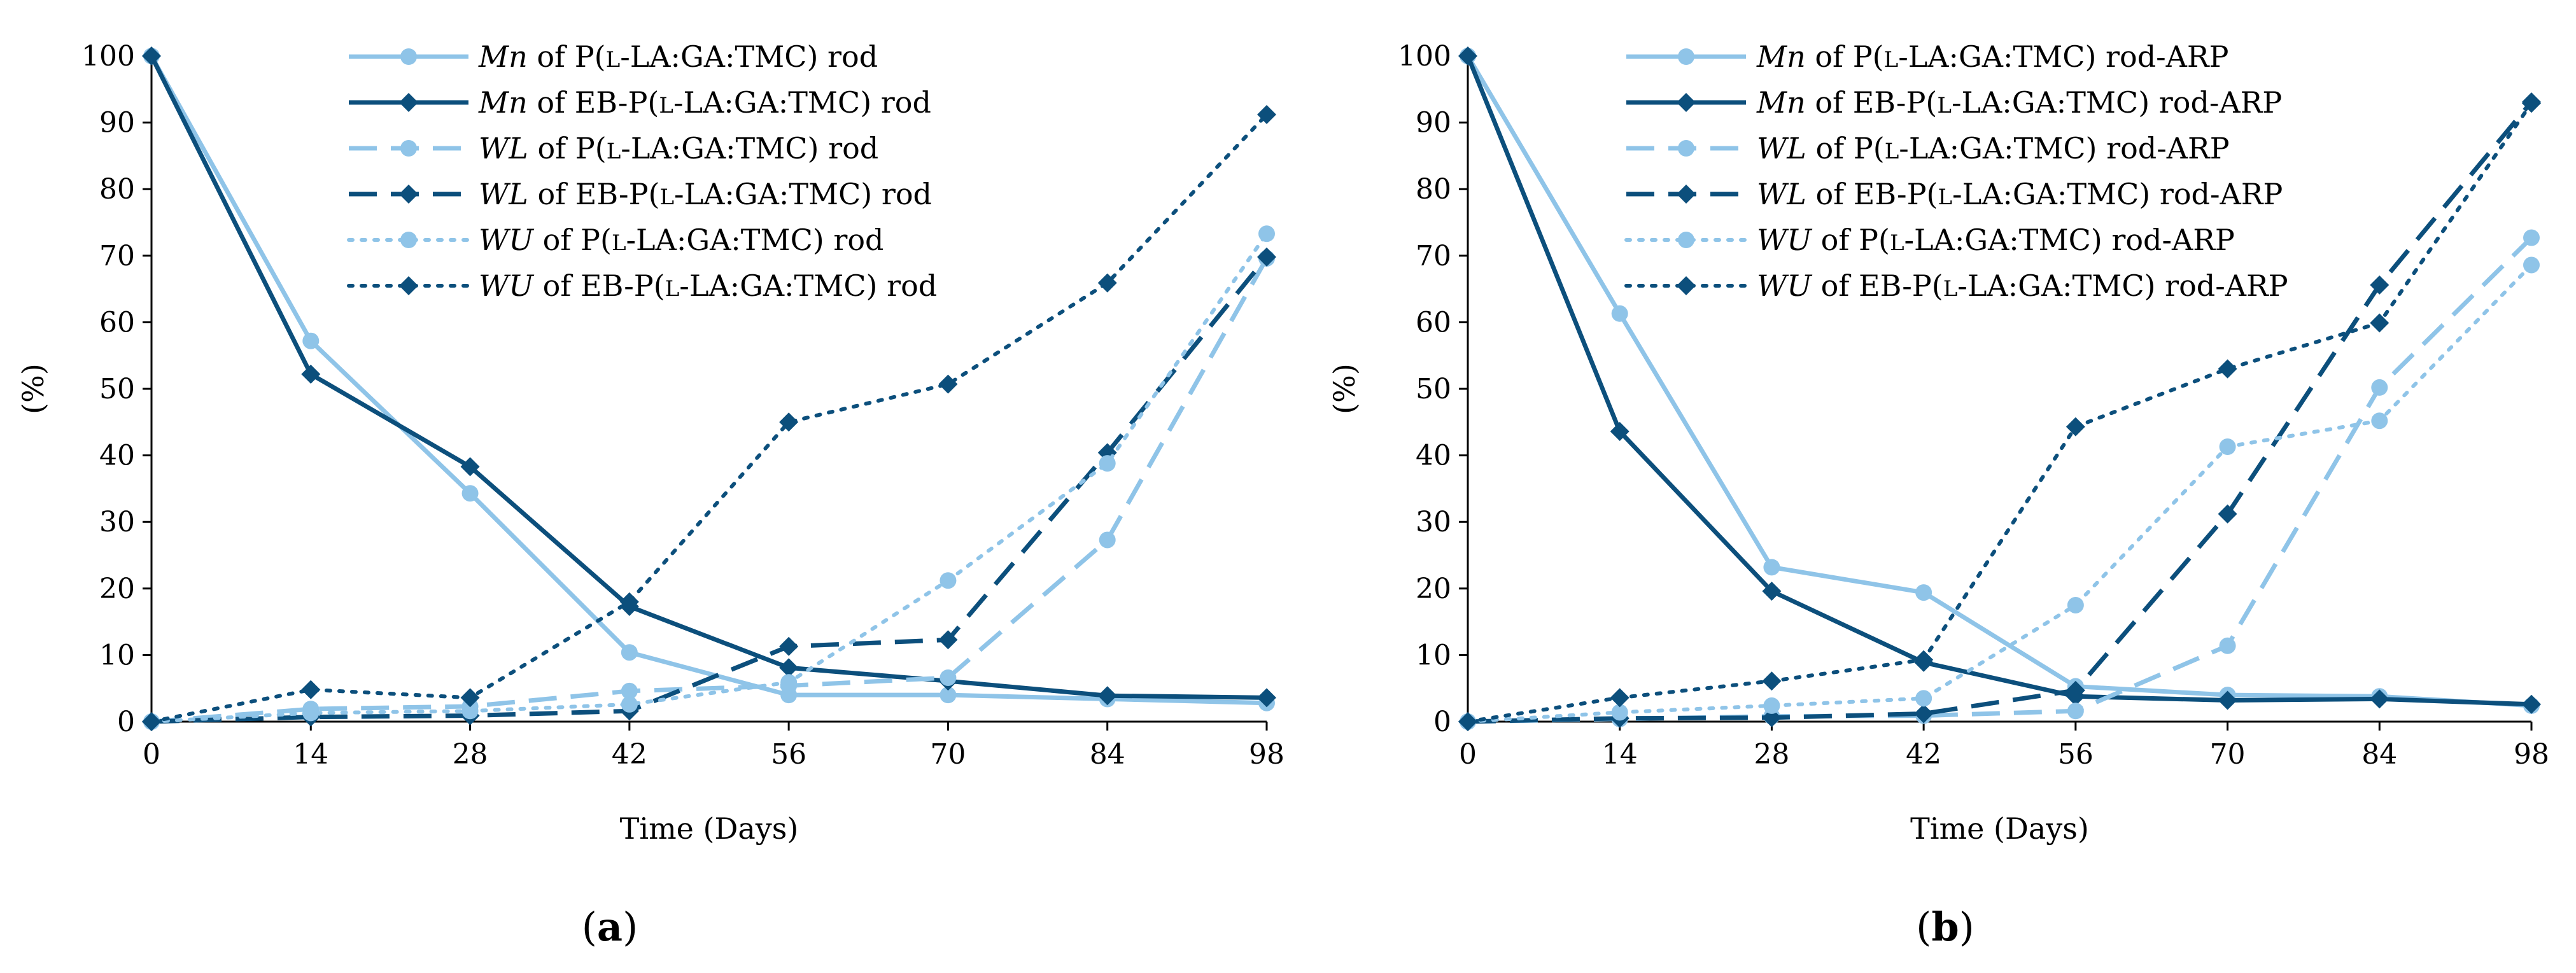  I want to click on legend-entry: WU of EB-P(L-LA:GA:TMC) rod-ARP, so click(2023, 286).